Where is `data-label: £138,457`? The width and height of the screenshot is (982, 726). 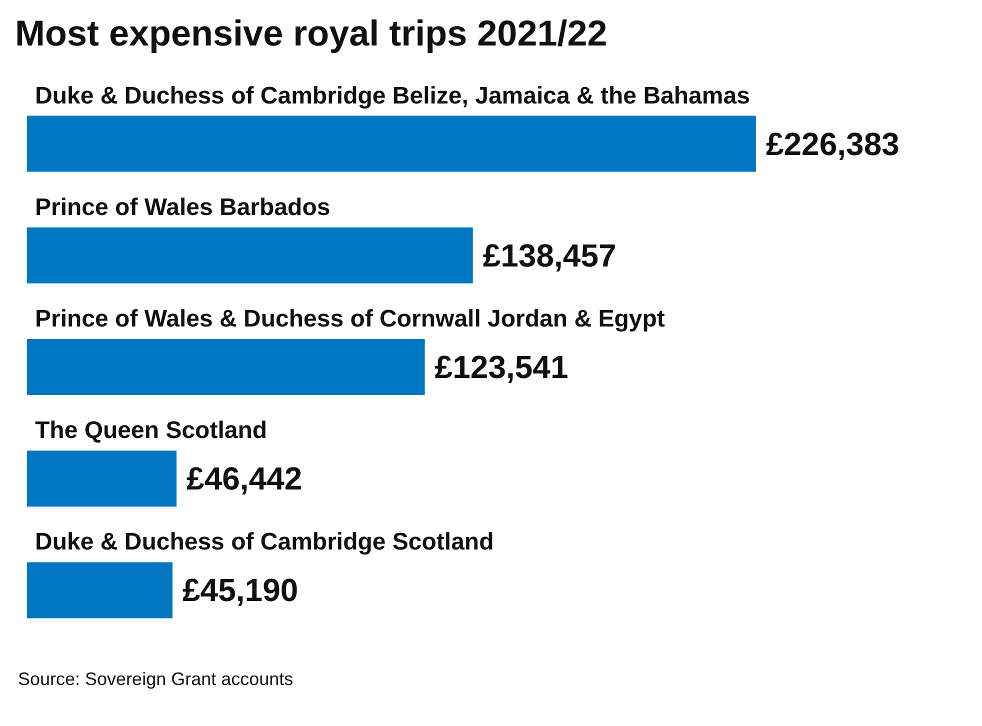 data-label: £138,457 is located at coordinates (549, 255).